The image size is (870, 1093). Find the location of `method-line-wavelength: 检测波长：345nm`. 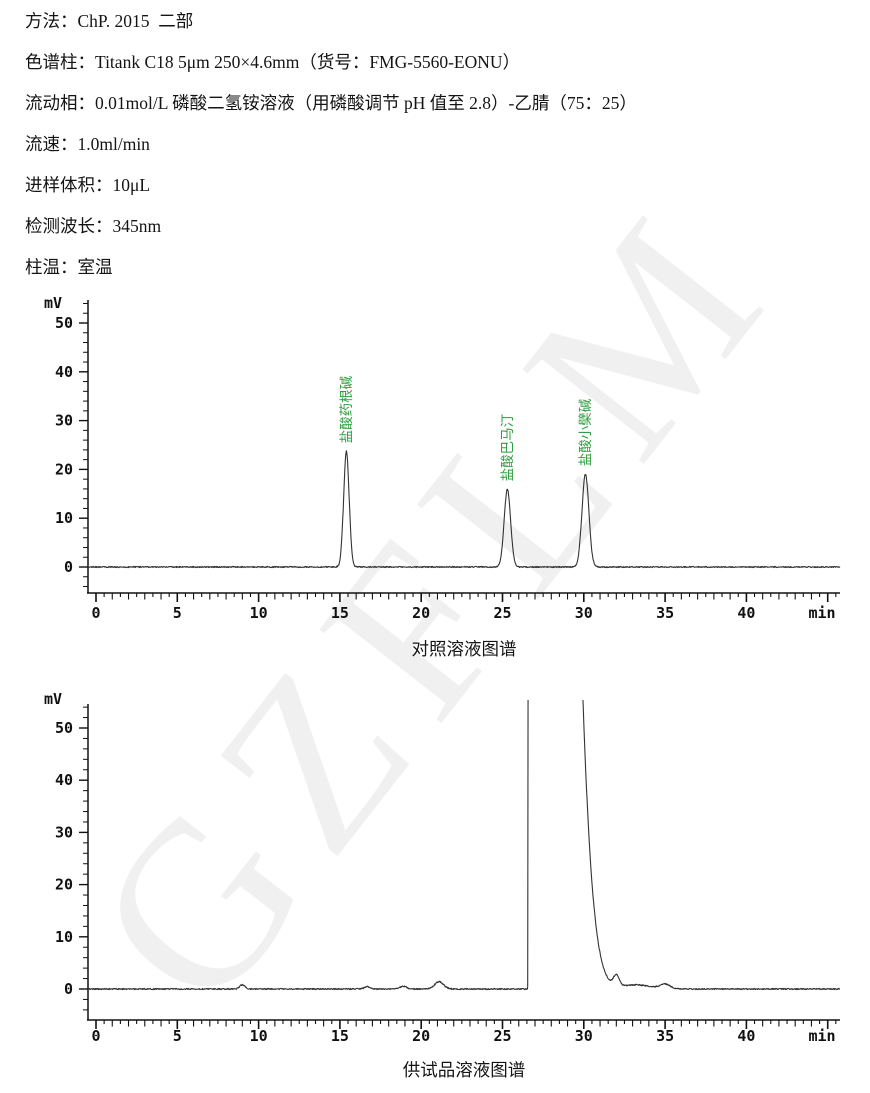

method-line-wavelength: 检测波长：345nm is located at coordinates (93, 226).